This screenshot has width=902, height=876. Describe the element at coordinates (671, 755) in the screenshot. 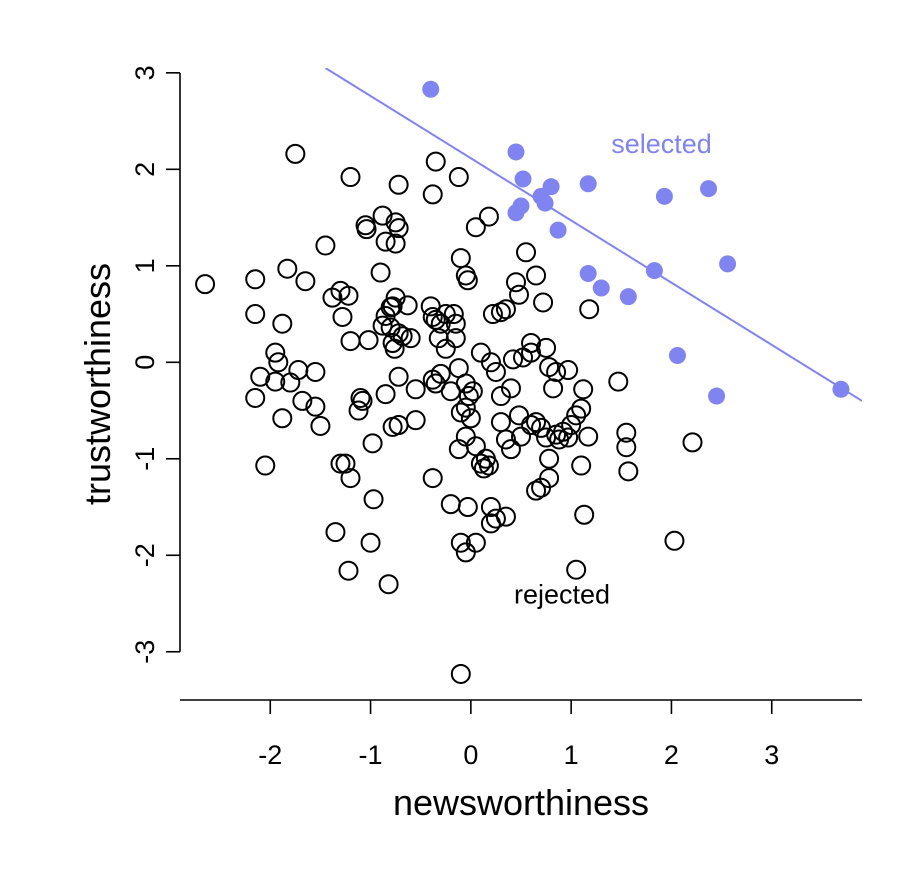

I see `x-tick-label: 2` at that location.